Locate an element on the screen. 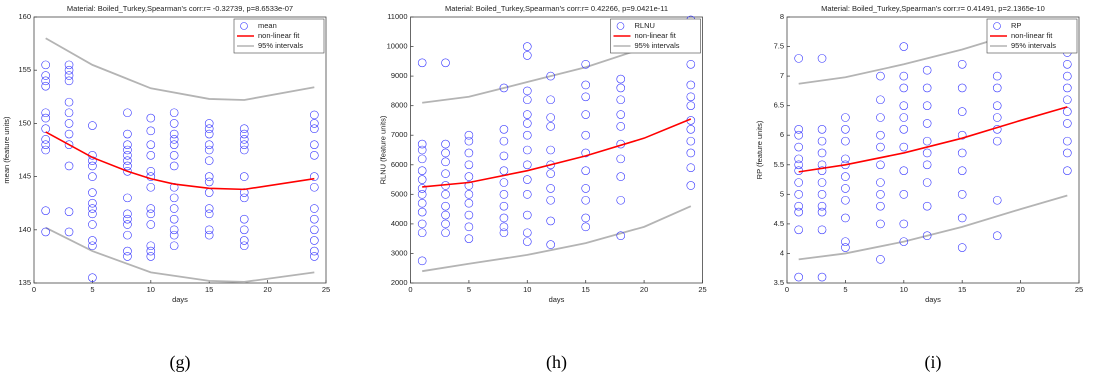  panel-label: (i) is located at coordinates (933, 362).